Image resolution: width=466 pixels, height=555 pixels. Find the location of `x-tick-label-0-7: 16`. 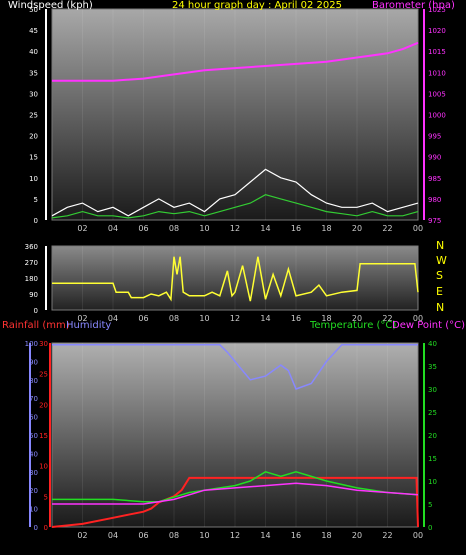

x-tick-label-0-7: 16 is located at coordinates (296, 228).